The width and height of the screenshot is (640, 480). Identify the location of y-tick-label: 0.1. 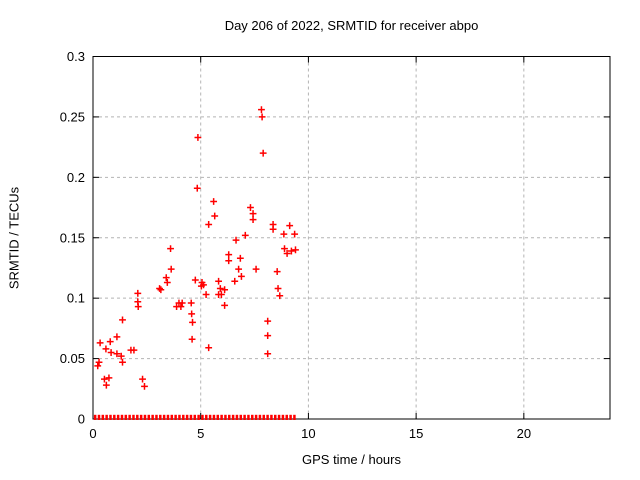
(76, 298).